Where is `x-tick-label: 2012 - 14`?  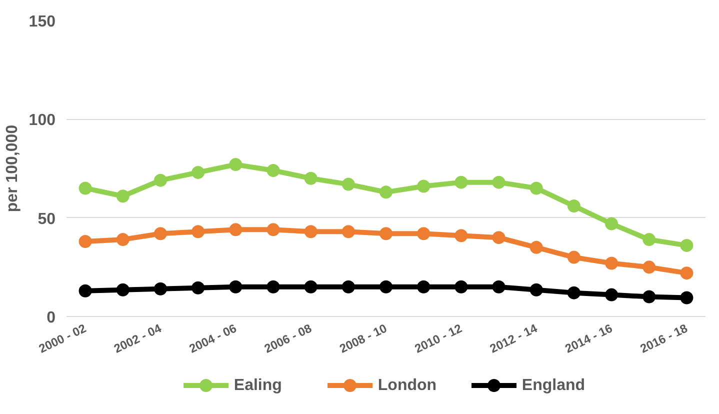 x-tick-label: 2012 - 14 is located at coordinates (514, 338).